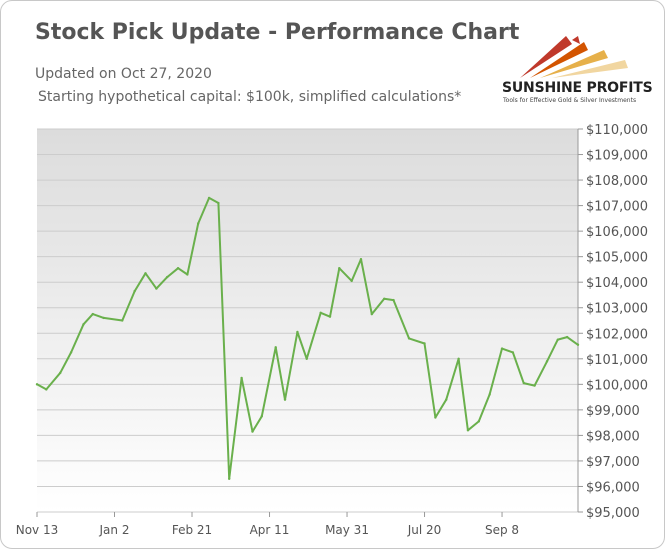 The image size is (665, 549). I want to click on y-tick-label: $109,000, so click(617, 156).